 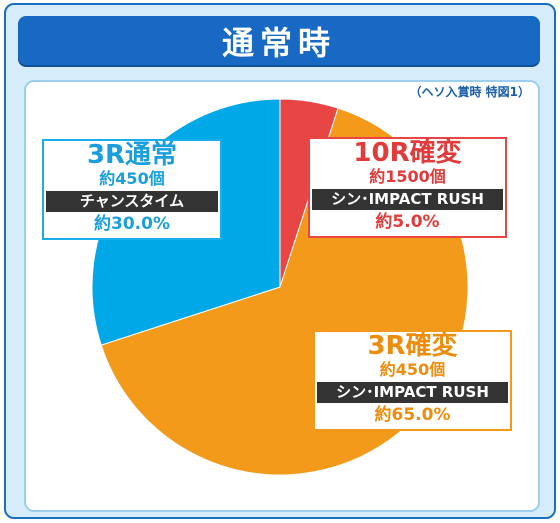 What do you see at coordinates (407, 153) in the screenshot?
I see `callout-label: 10R確変` at bounding box center [407, 153].